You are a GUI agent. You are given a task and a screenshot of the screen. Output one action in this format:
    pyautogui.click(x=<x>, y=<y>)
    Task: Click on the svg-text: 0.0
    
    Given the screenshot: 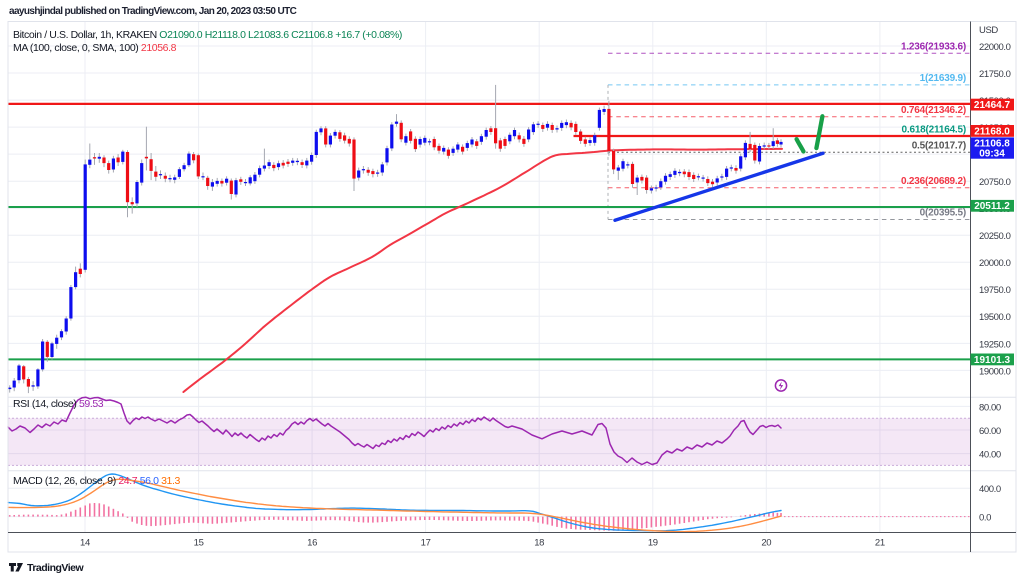 What is the action you would take?
    pyautogui.click(x=985, y=518)
    